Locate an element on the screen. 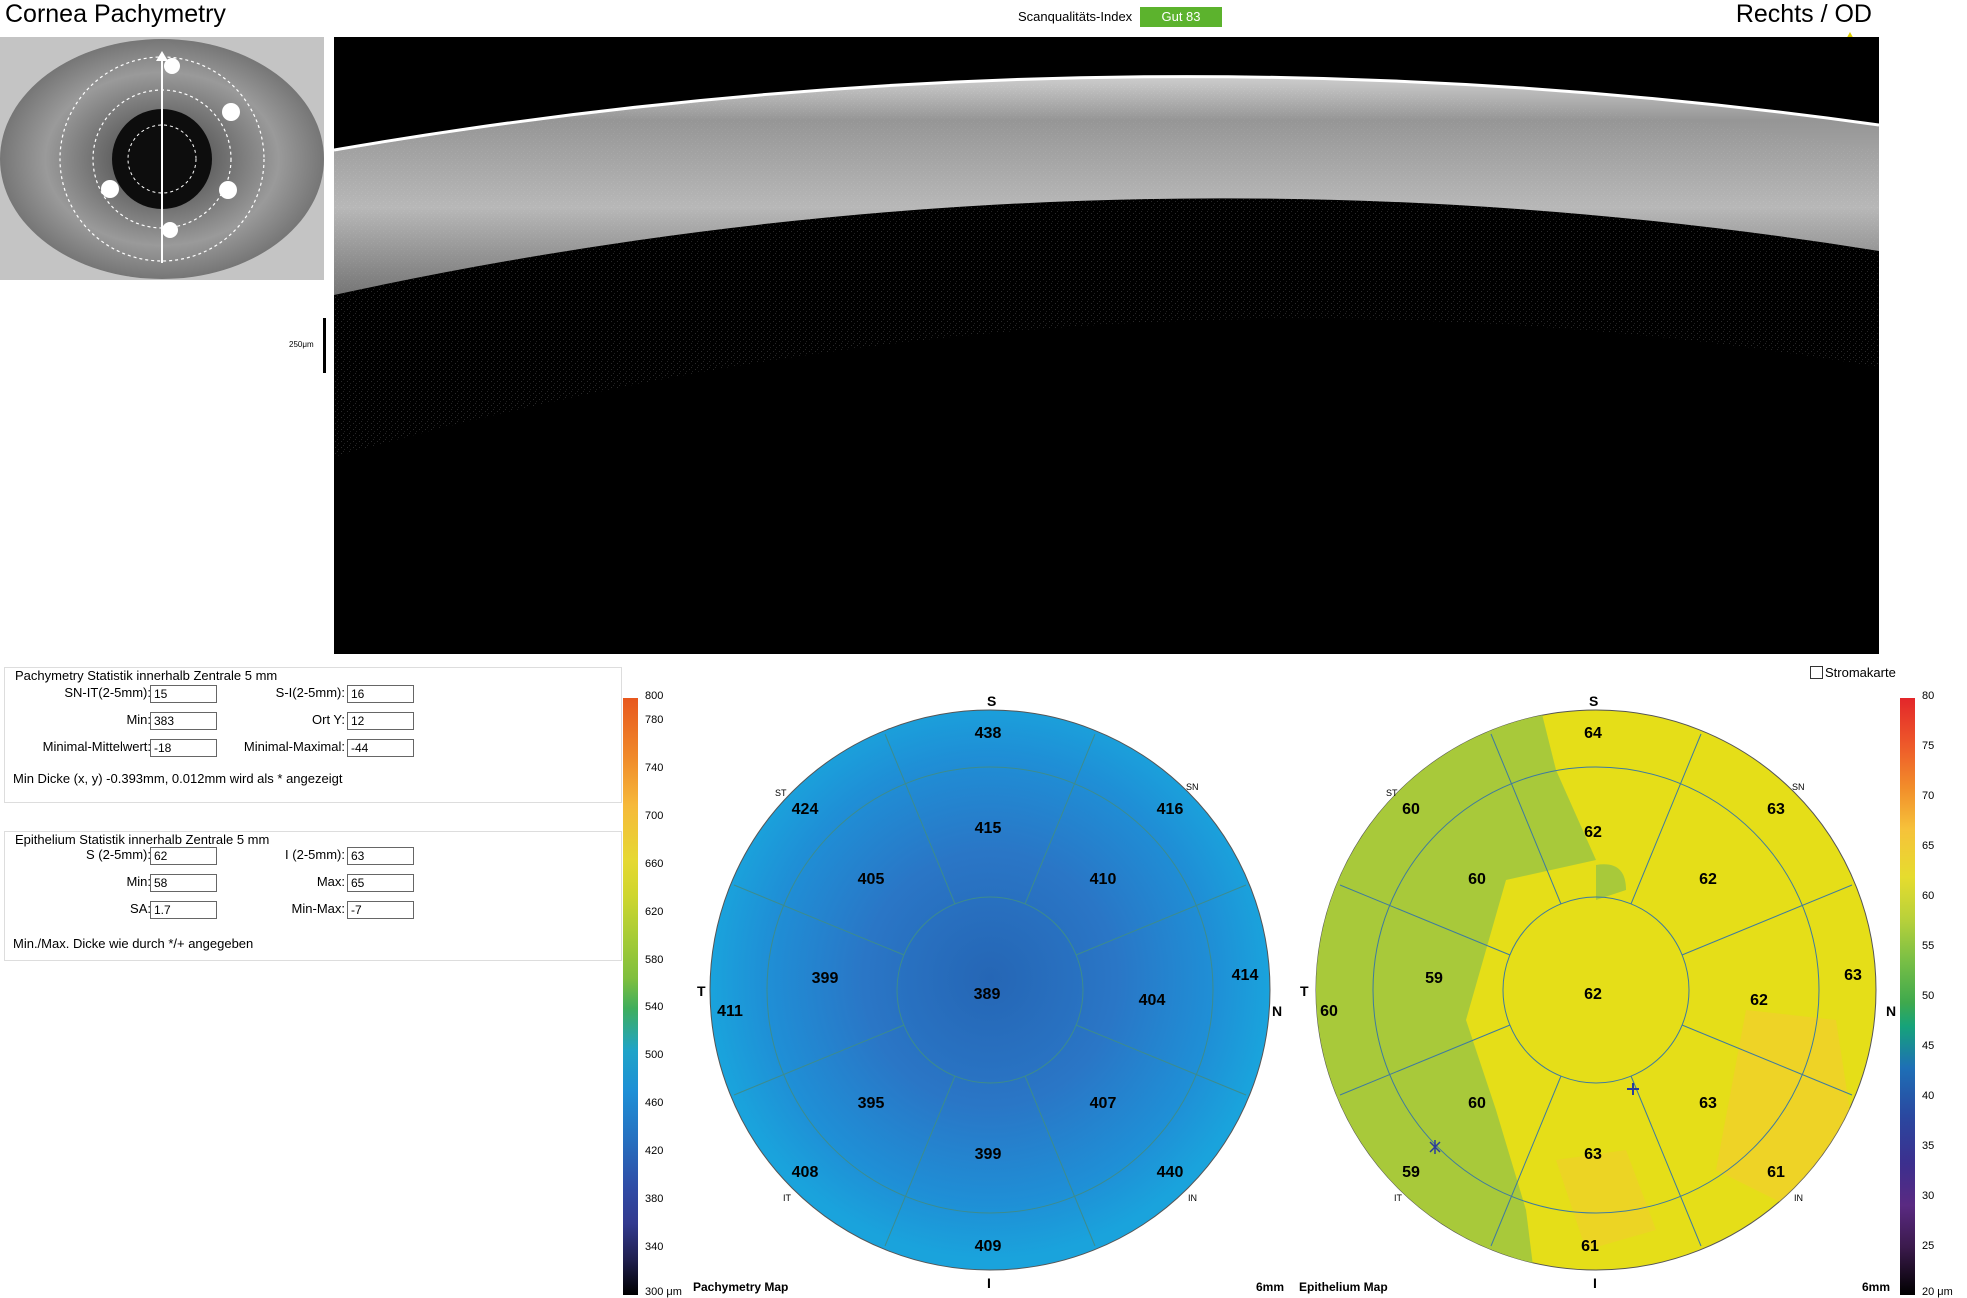 The height and width of the screenshot is (1298, 1967). pachy-inner-t: 399 is located at coordinates (825, 978).